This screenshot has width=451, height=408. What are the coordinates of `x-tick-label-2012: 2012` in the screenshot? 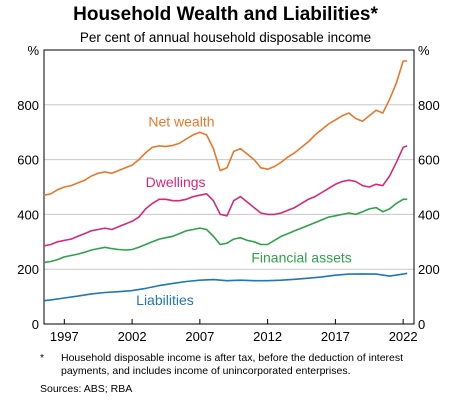 It's located at (267, 336).